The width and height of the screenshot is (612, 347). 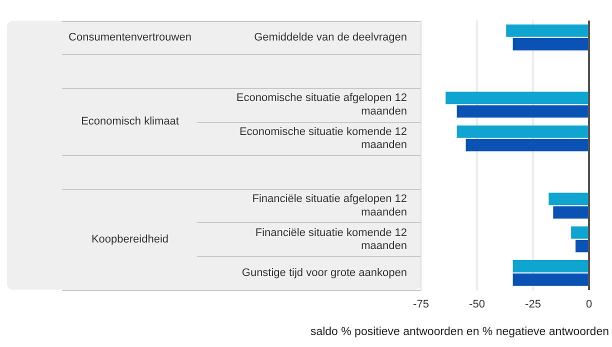 What do you see at coordinates (130, 239) in the screenshot?
I see `text: Koopbereidheid` at bounding box center [130, 239].